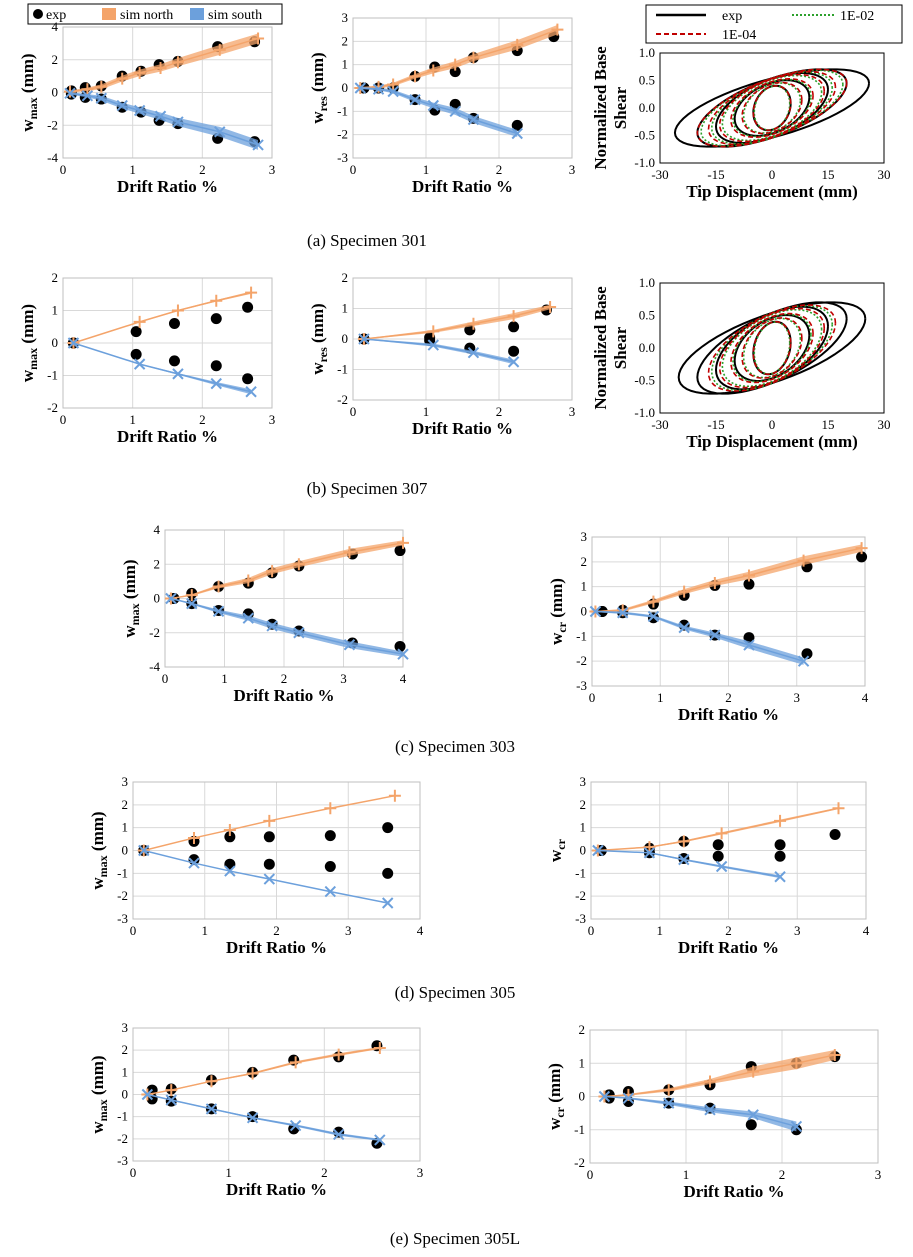 The height and width of the screenshot is (1257, 913). What do you see at coordinates (367, 488) in the screenshot?
I see `caption-b: (b) Specimen 307` at bounding box center [367, 488].